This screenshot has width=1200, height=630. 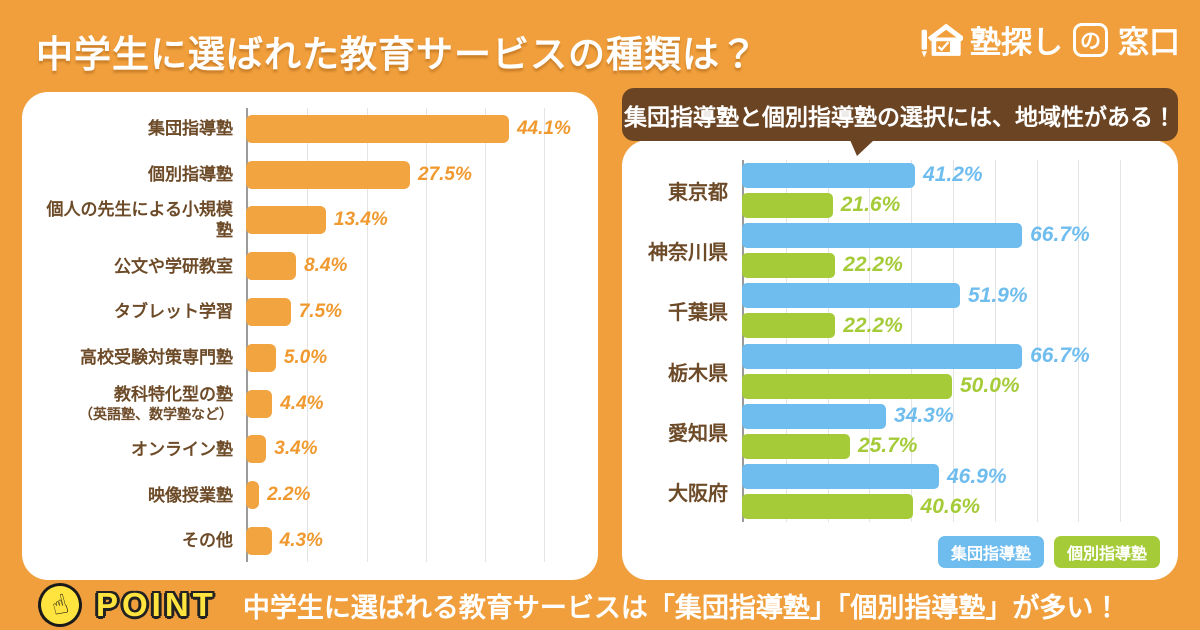 I want to click on service-row: 教科特化型の塾 （英語塾、数学塾など） 4.4%, so click(x=307, y=404).